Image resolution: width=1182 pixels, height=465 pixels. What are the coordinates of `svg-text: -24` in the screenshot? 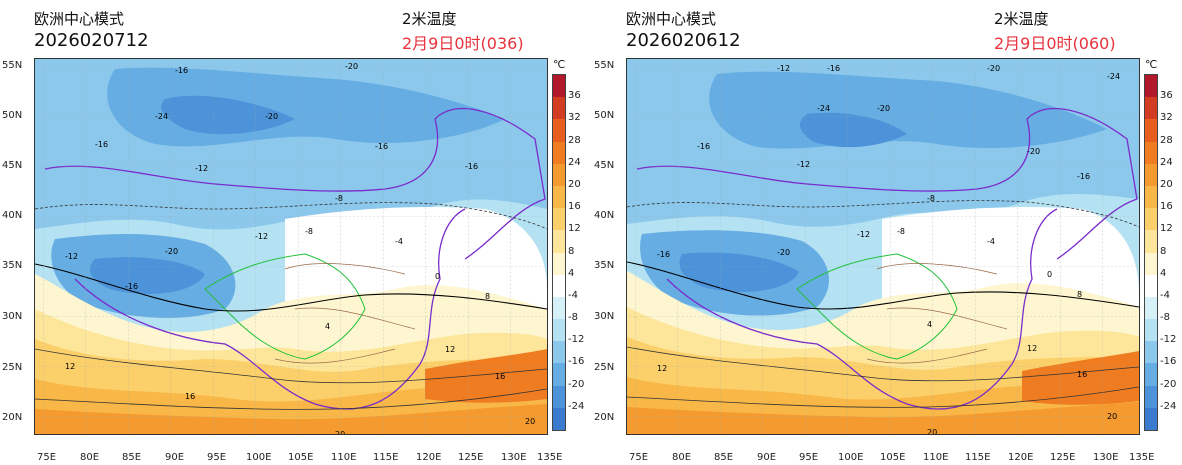 It's located at (823, 108).